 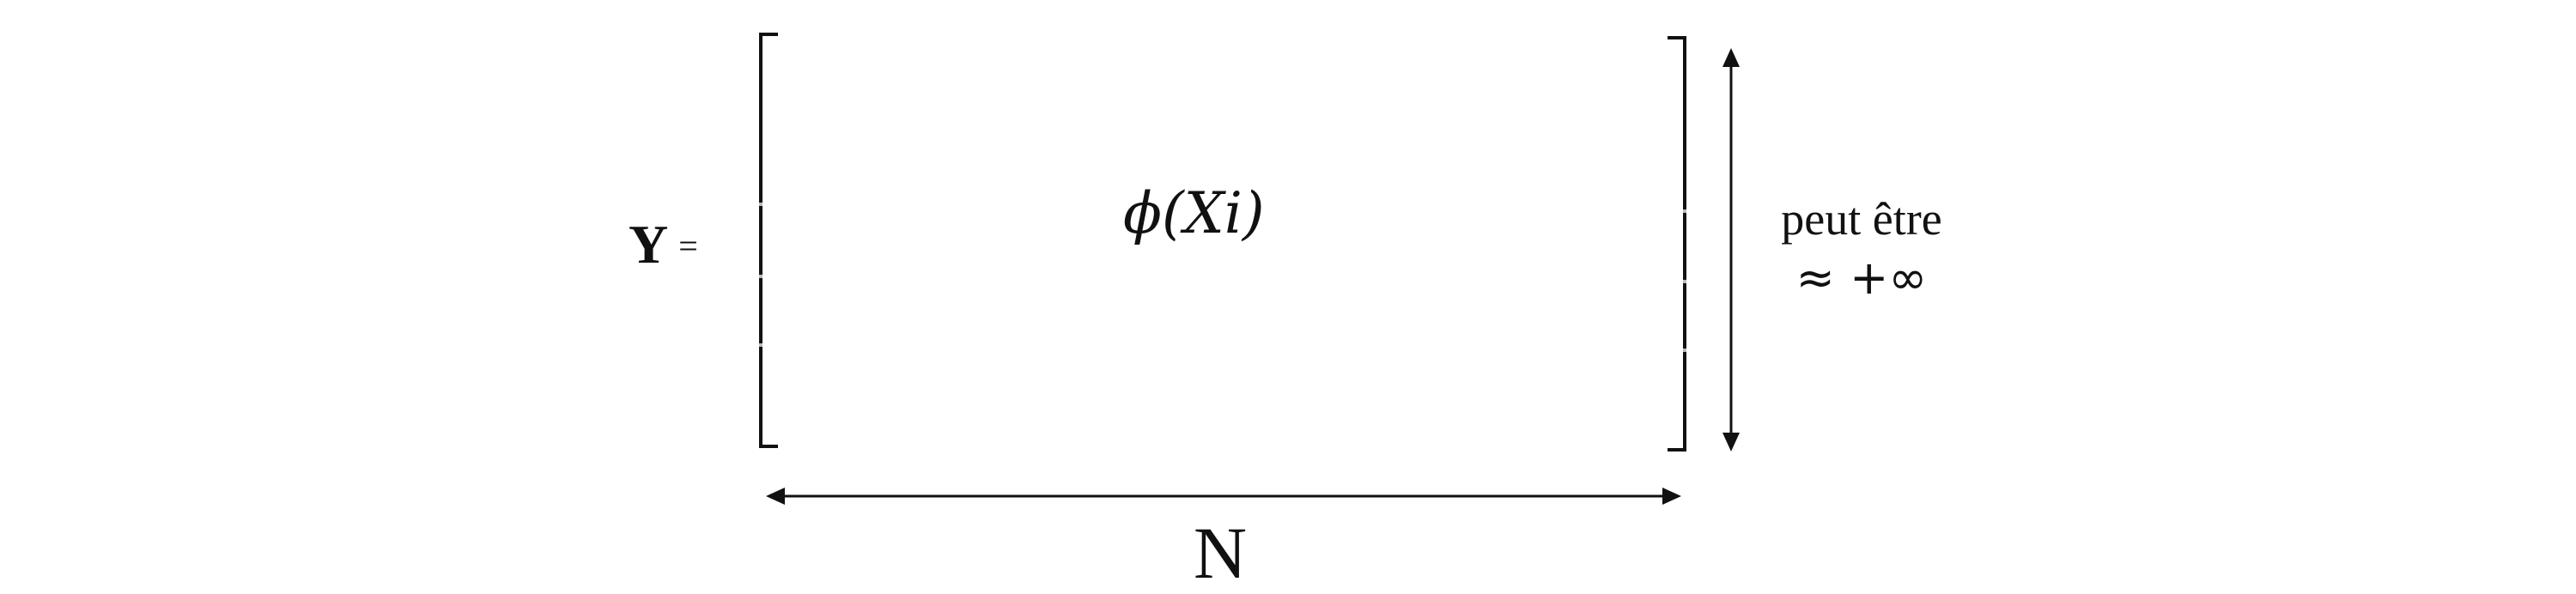 I want to click on height-arrow-bottom-head, so click(x=1731, y=442).